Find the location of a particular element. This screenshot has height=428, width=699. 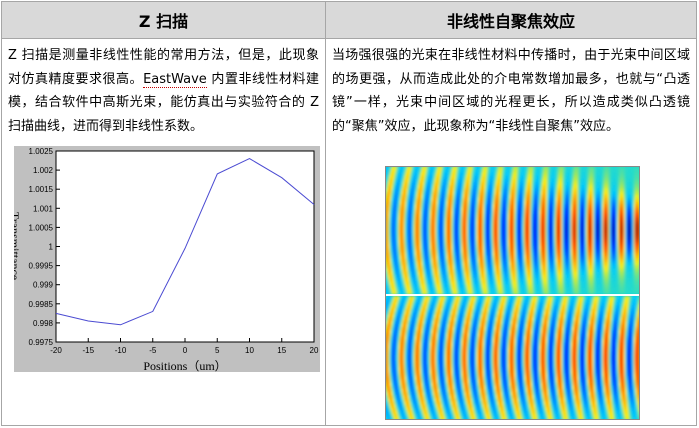

y-tick-label: 1.0005 is located at coordinates (41, 227).